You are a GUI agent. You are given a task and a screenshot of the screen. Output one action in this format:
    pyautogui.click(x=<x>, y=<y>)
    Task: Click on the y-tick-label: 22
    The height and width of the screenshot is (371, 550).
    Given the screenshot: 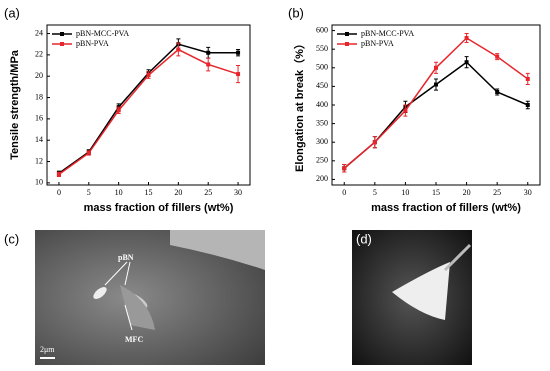 What is the action you would take?
    pyautogui.click(x=39, y=54)
    